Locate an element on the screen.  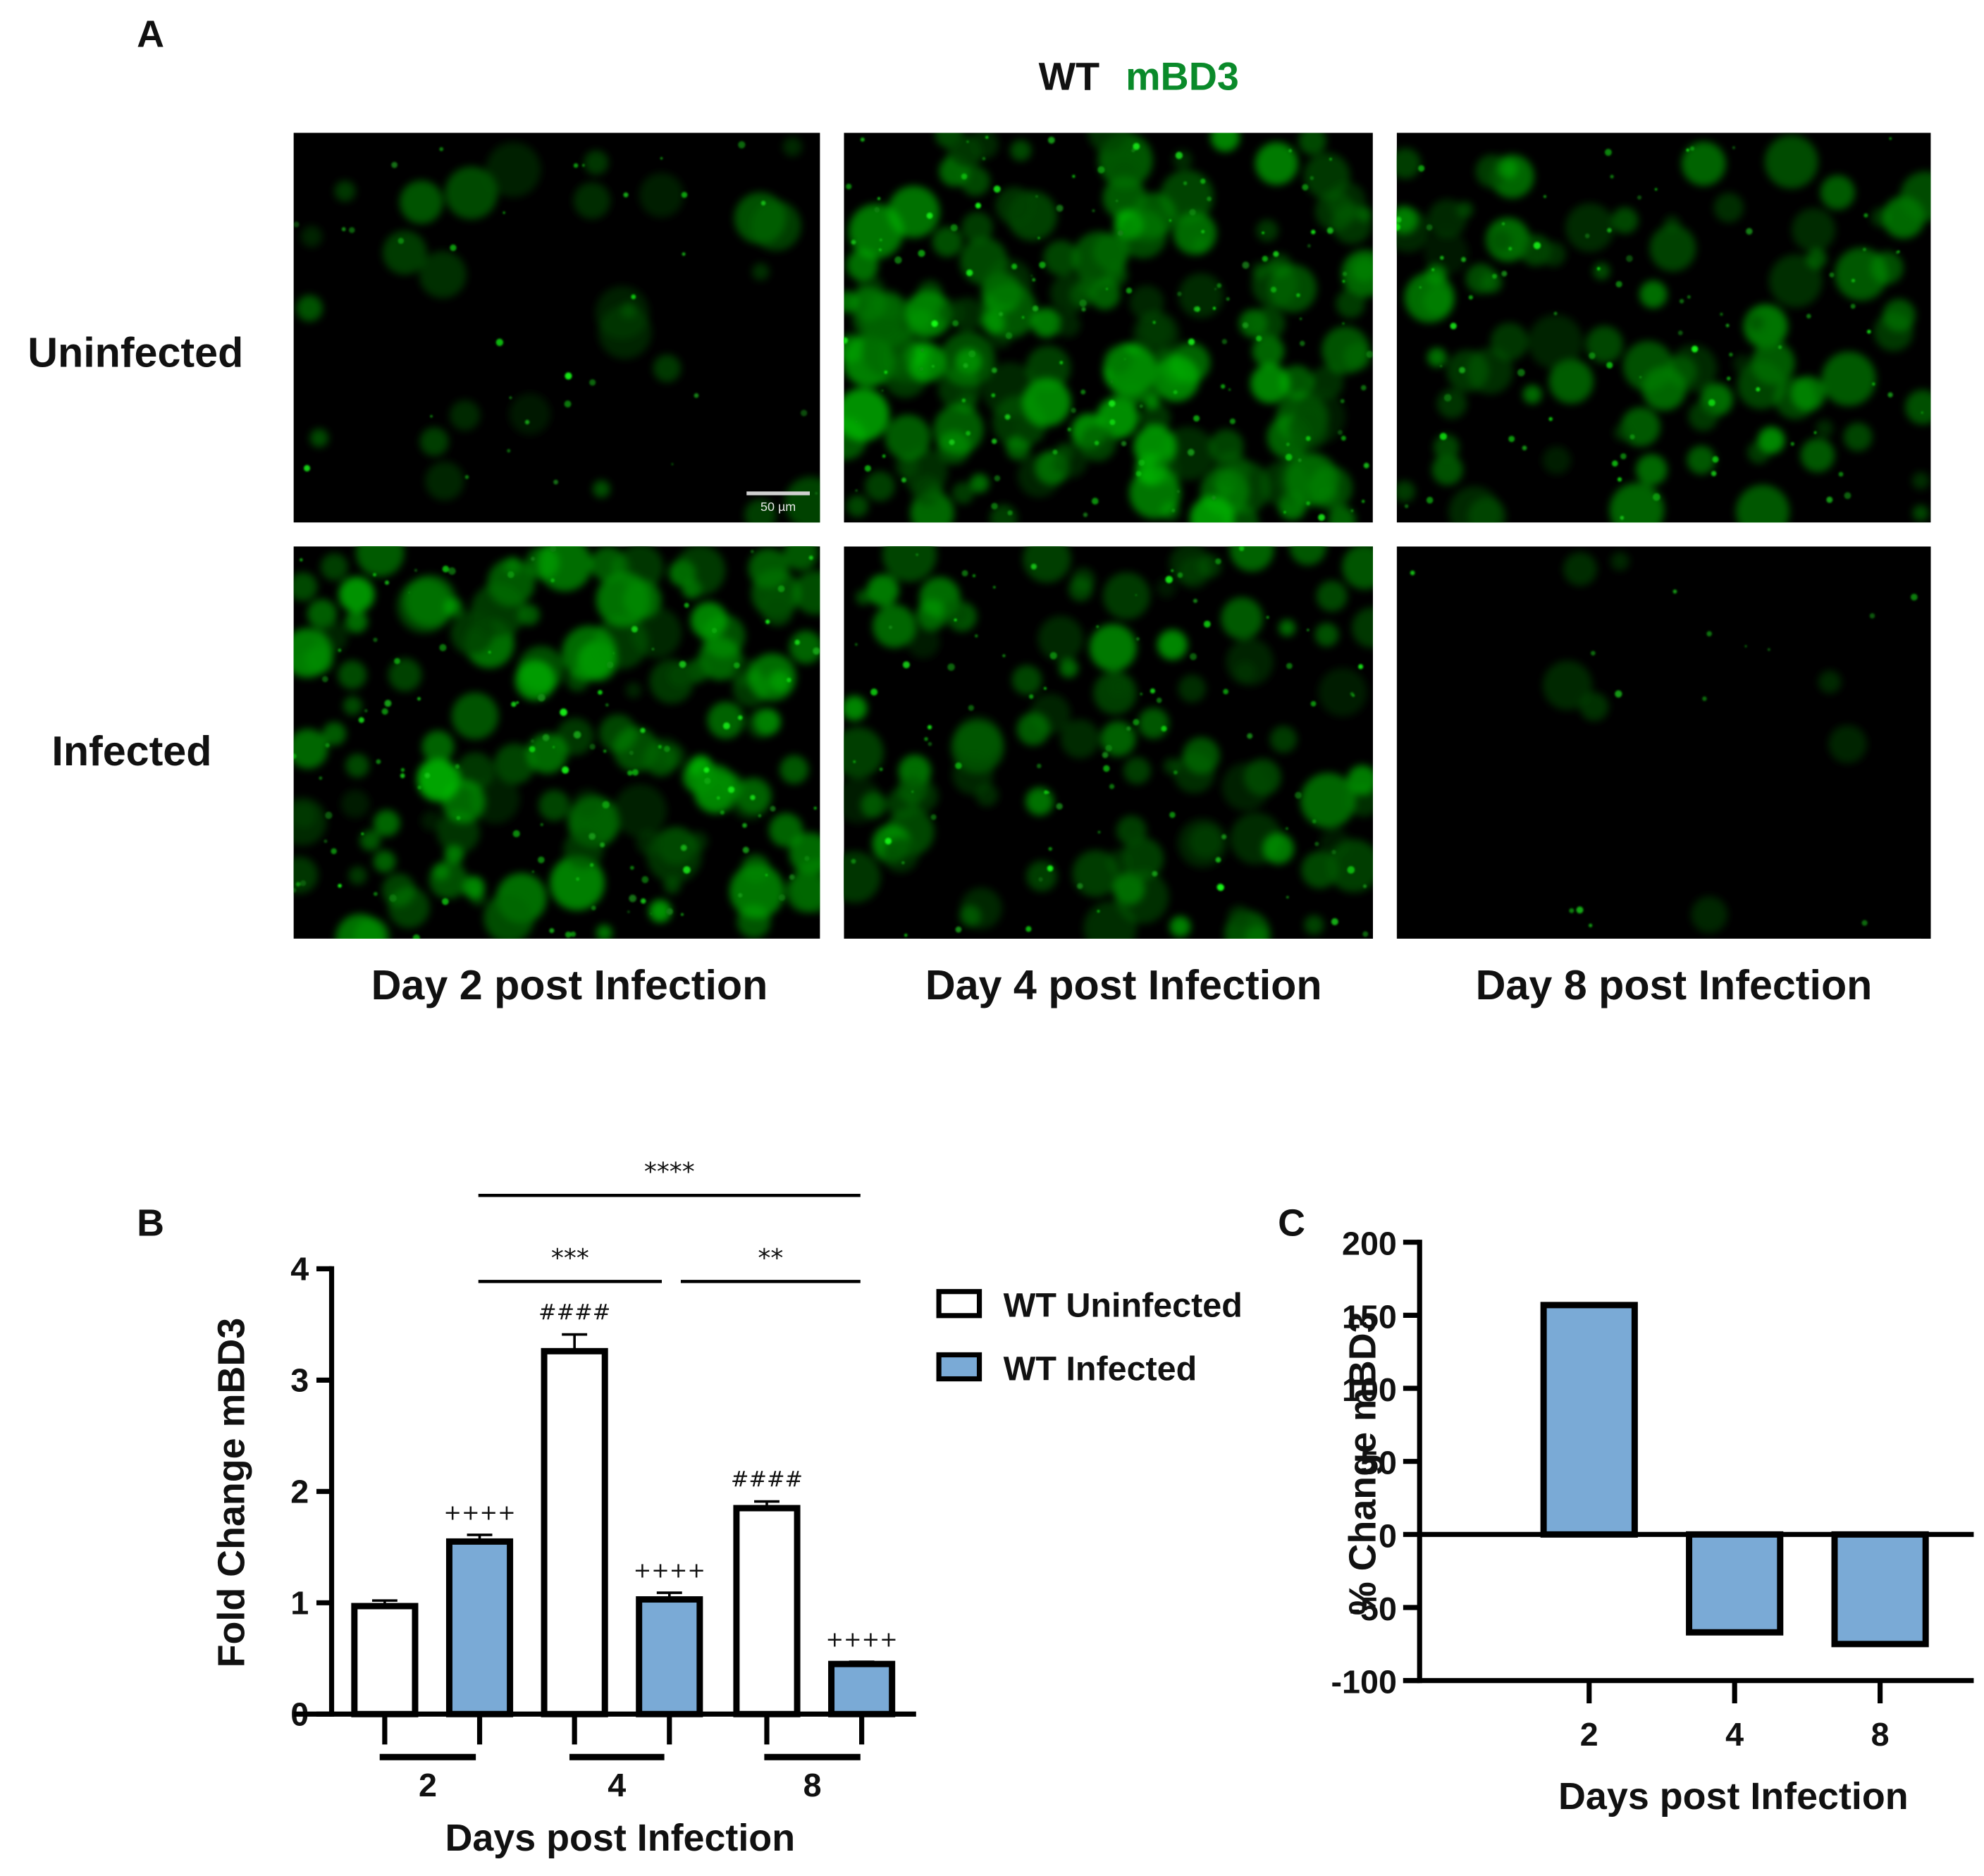
panel-b-x-tick-label: 2 is located at coordinates (428, 1785).